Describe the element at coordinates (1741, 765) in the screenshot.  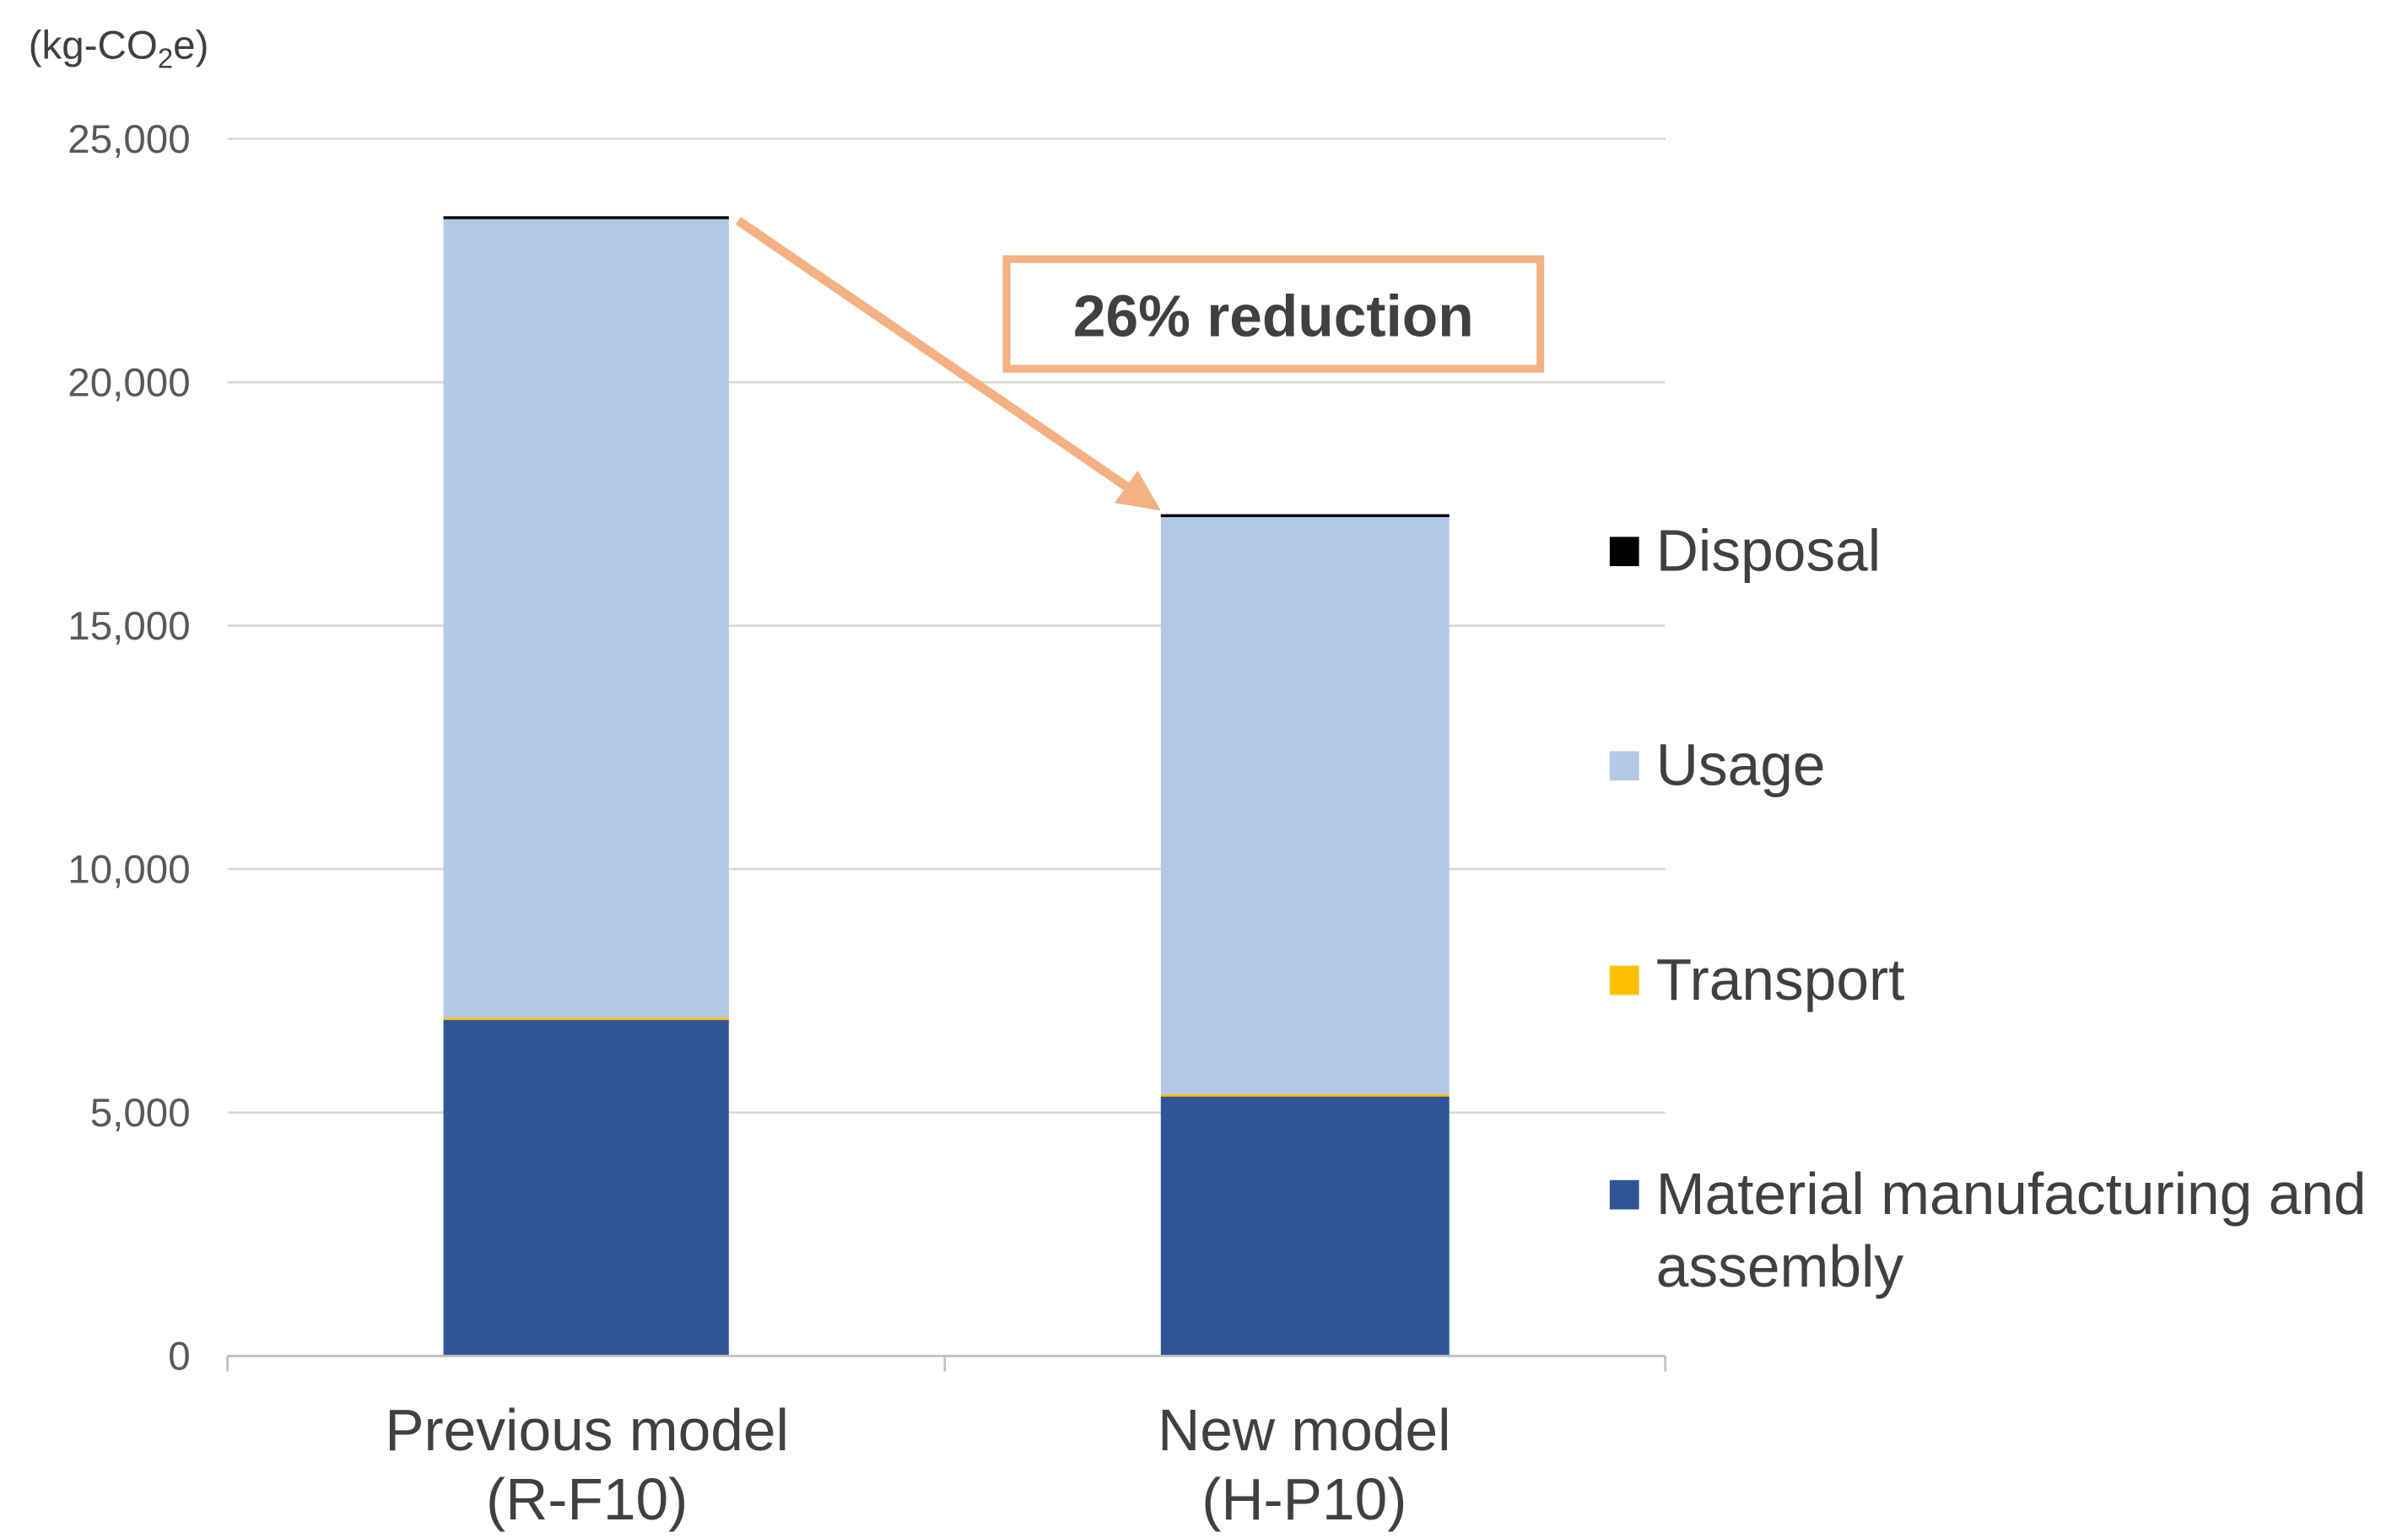
I see `legend-label: Usage` at that location.